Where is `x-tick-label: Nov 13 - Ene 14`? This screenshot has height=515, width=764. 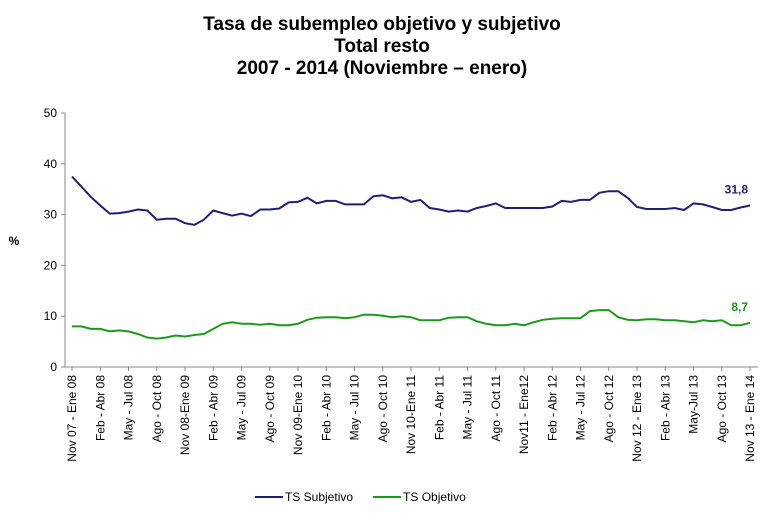 x-tick-label: Nov 13 - Ene 14 is located at coordinates (750, 418).